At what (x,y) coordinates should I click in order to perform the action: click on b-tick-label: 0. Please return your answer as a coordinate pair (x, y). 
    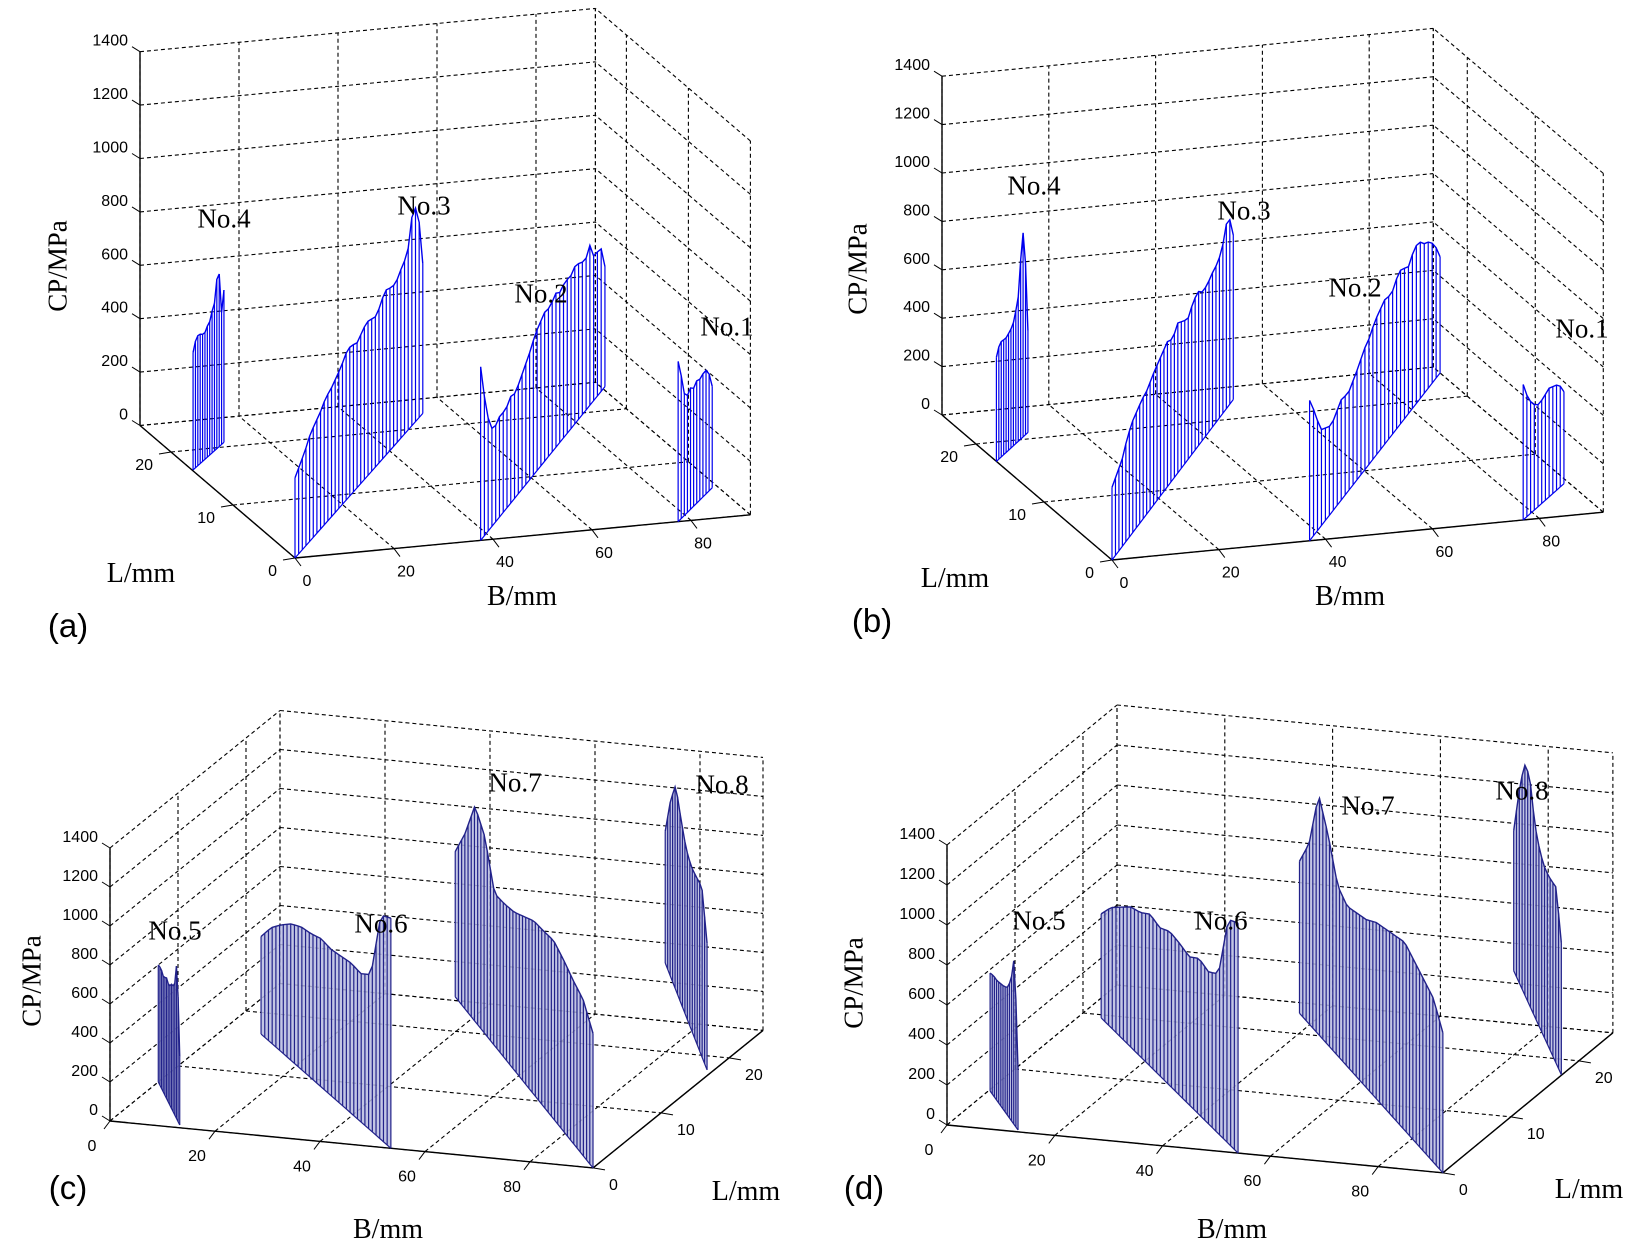
    Looking at the image, I should click on (1124, 583).